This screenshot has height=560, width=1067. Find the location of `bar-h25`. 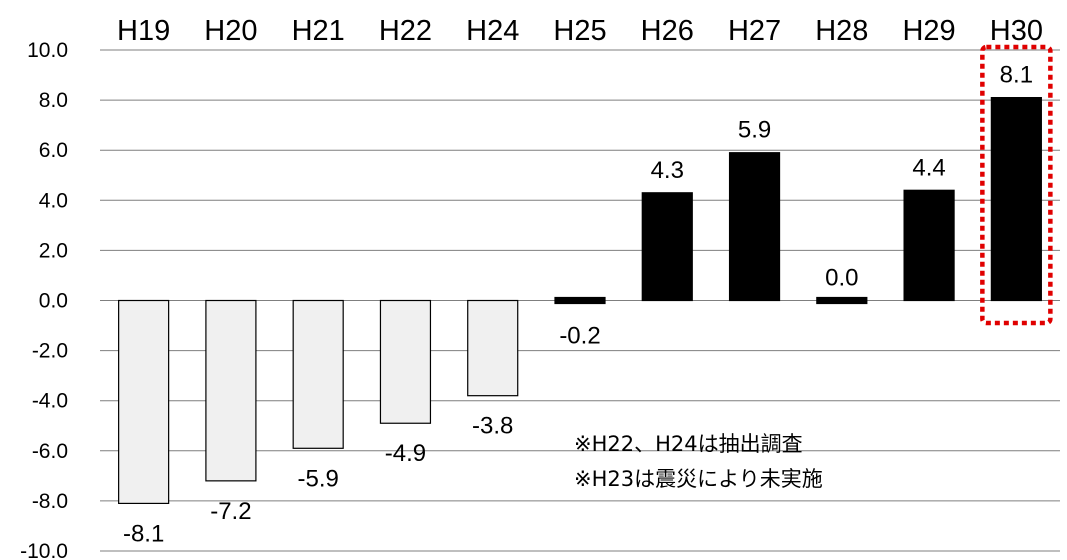

bar-h25 is located at coordinates (580, 300).